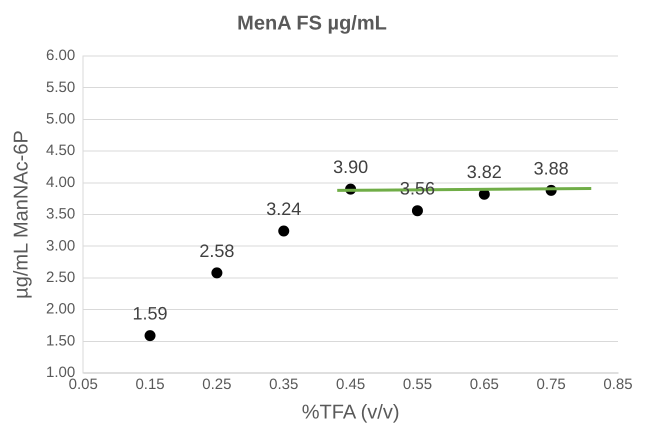 Image resolution: width=648 pixels, height=435 pixels. I want to click on x-tick-label: 0.85, so click(618, 385).